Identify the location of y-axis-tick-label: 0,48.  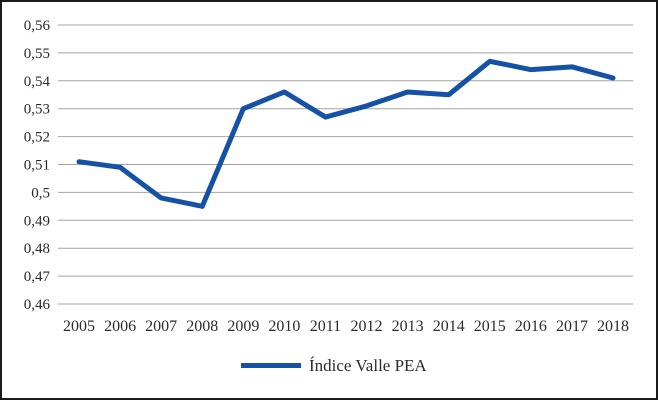
(37, 249).